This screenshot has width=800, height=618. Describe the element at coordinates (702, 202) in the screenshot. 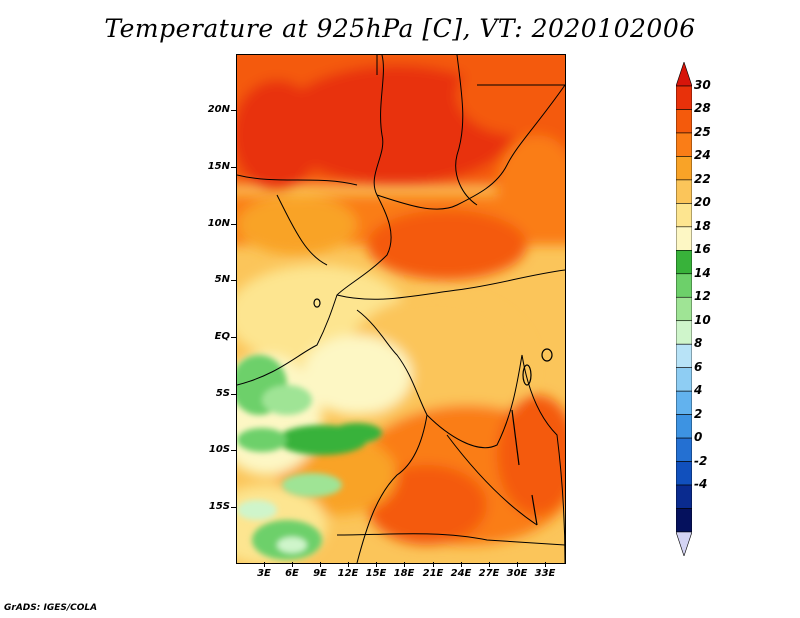

I see `colorbar-label: 20` at that location.